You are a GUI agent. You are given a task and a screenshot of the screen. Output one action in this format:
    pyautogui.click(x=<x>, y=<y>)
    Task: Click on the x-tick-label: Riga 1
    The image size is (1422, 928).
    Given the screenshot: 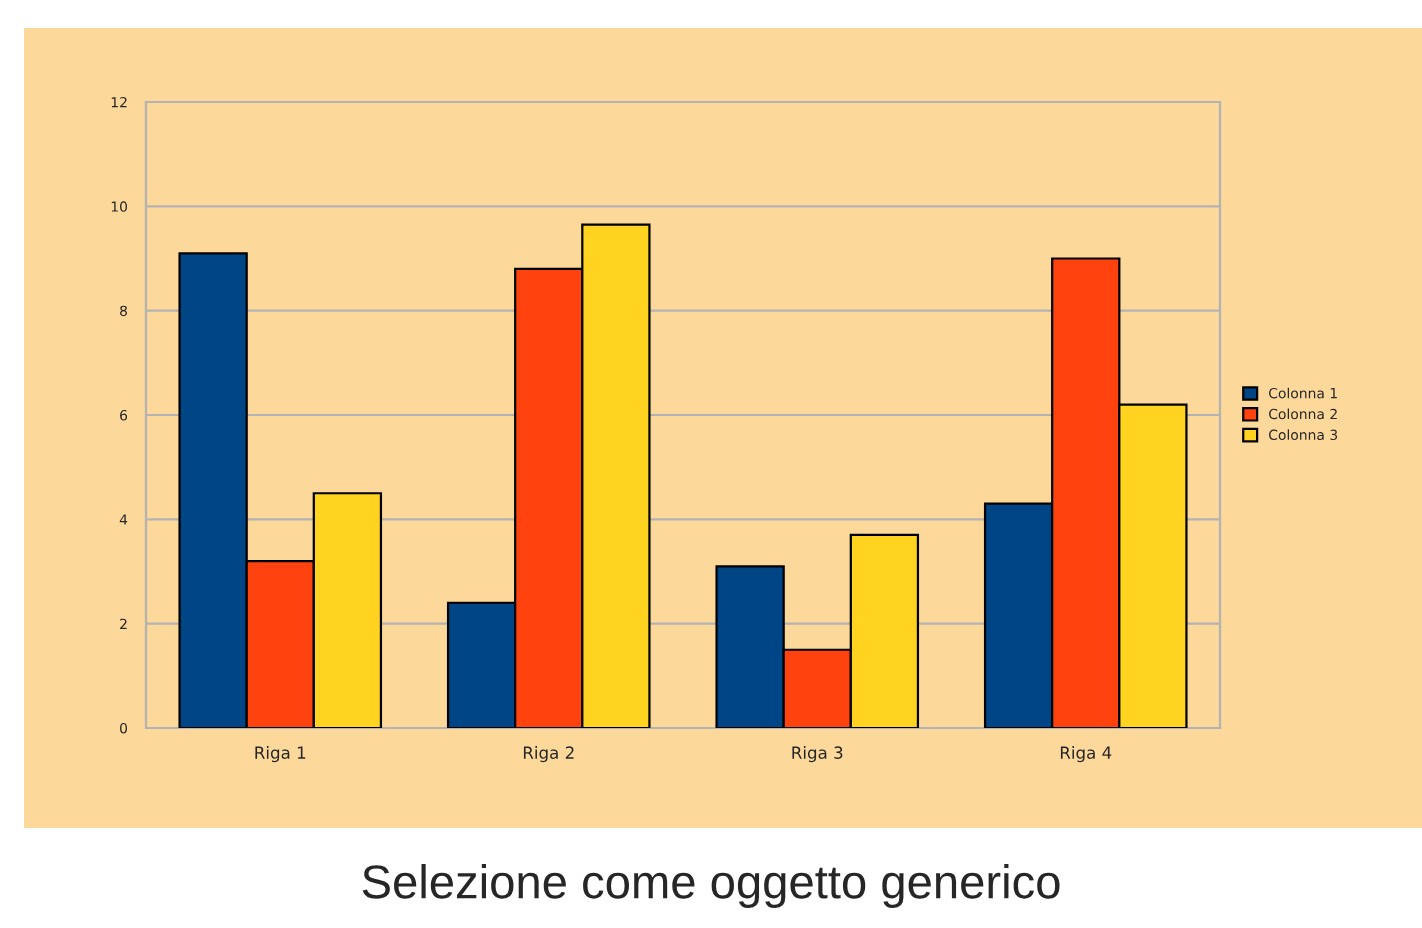 What is the action you would take?
    pyautogui.click(x=280, y=754)
    